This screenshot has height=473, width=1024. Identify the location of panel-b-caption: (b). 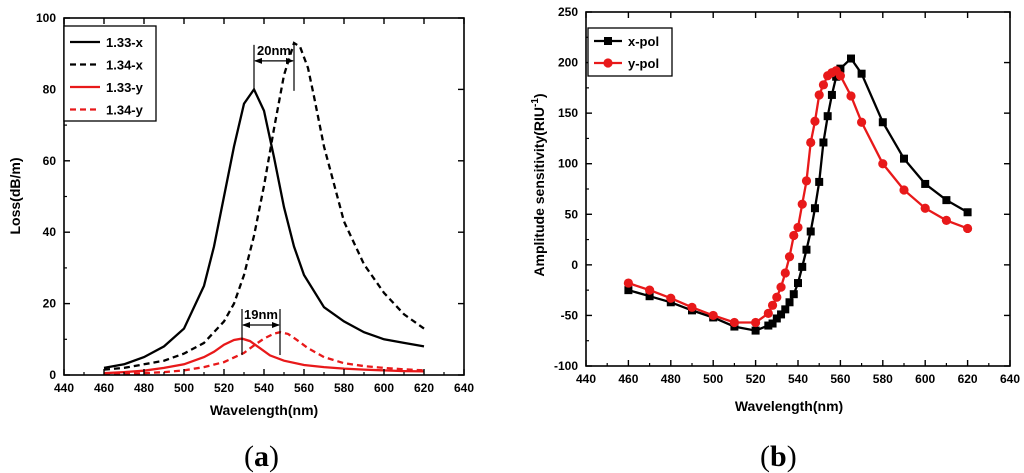
(778, 456).